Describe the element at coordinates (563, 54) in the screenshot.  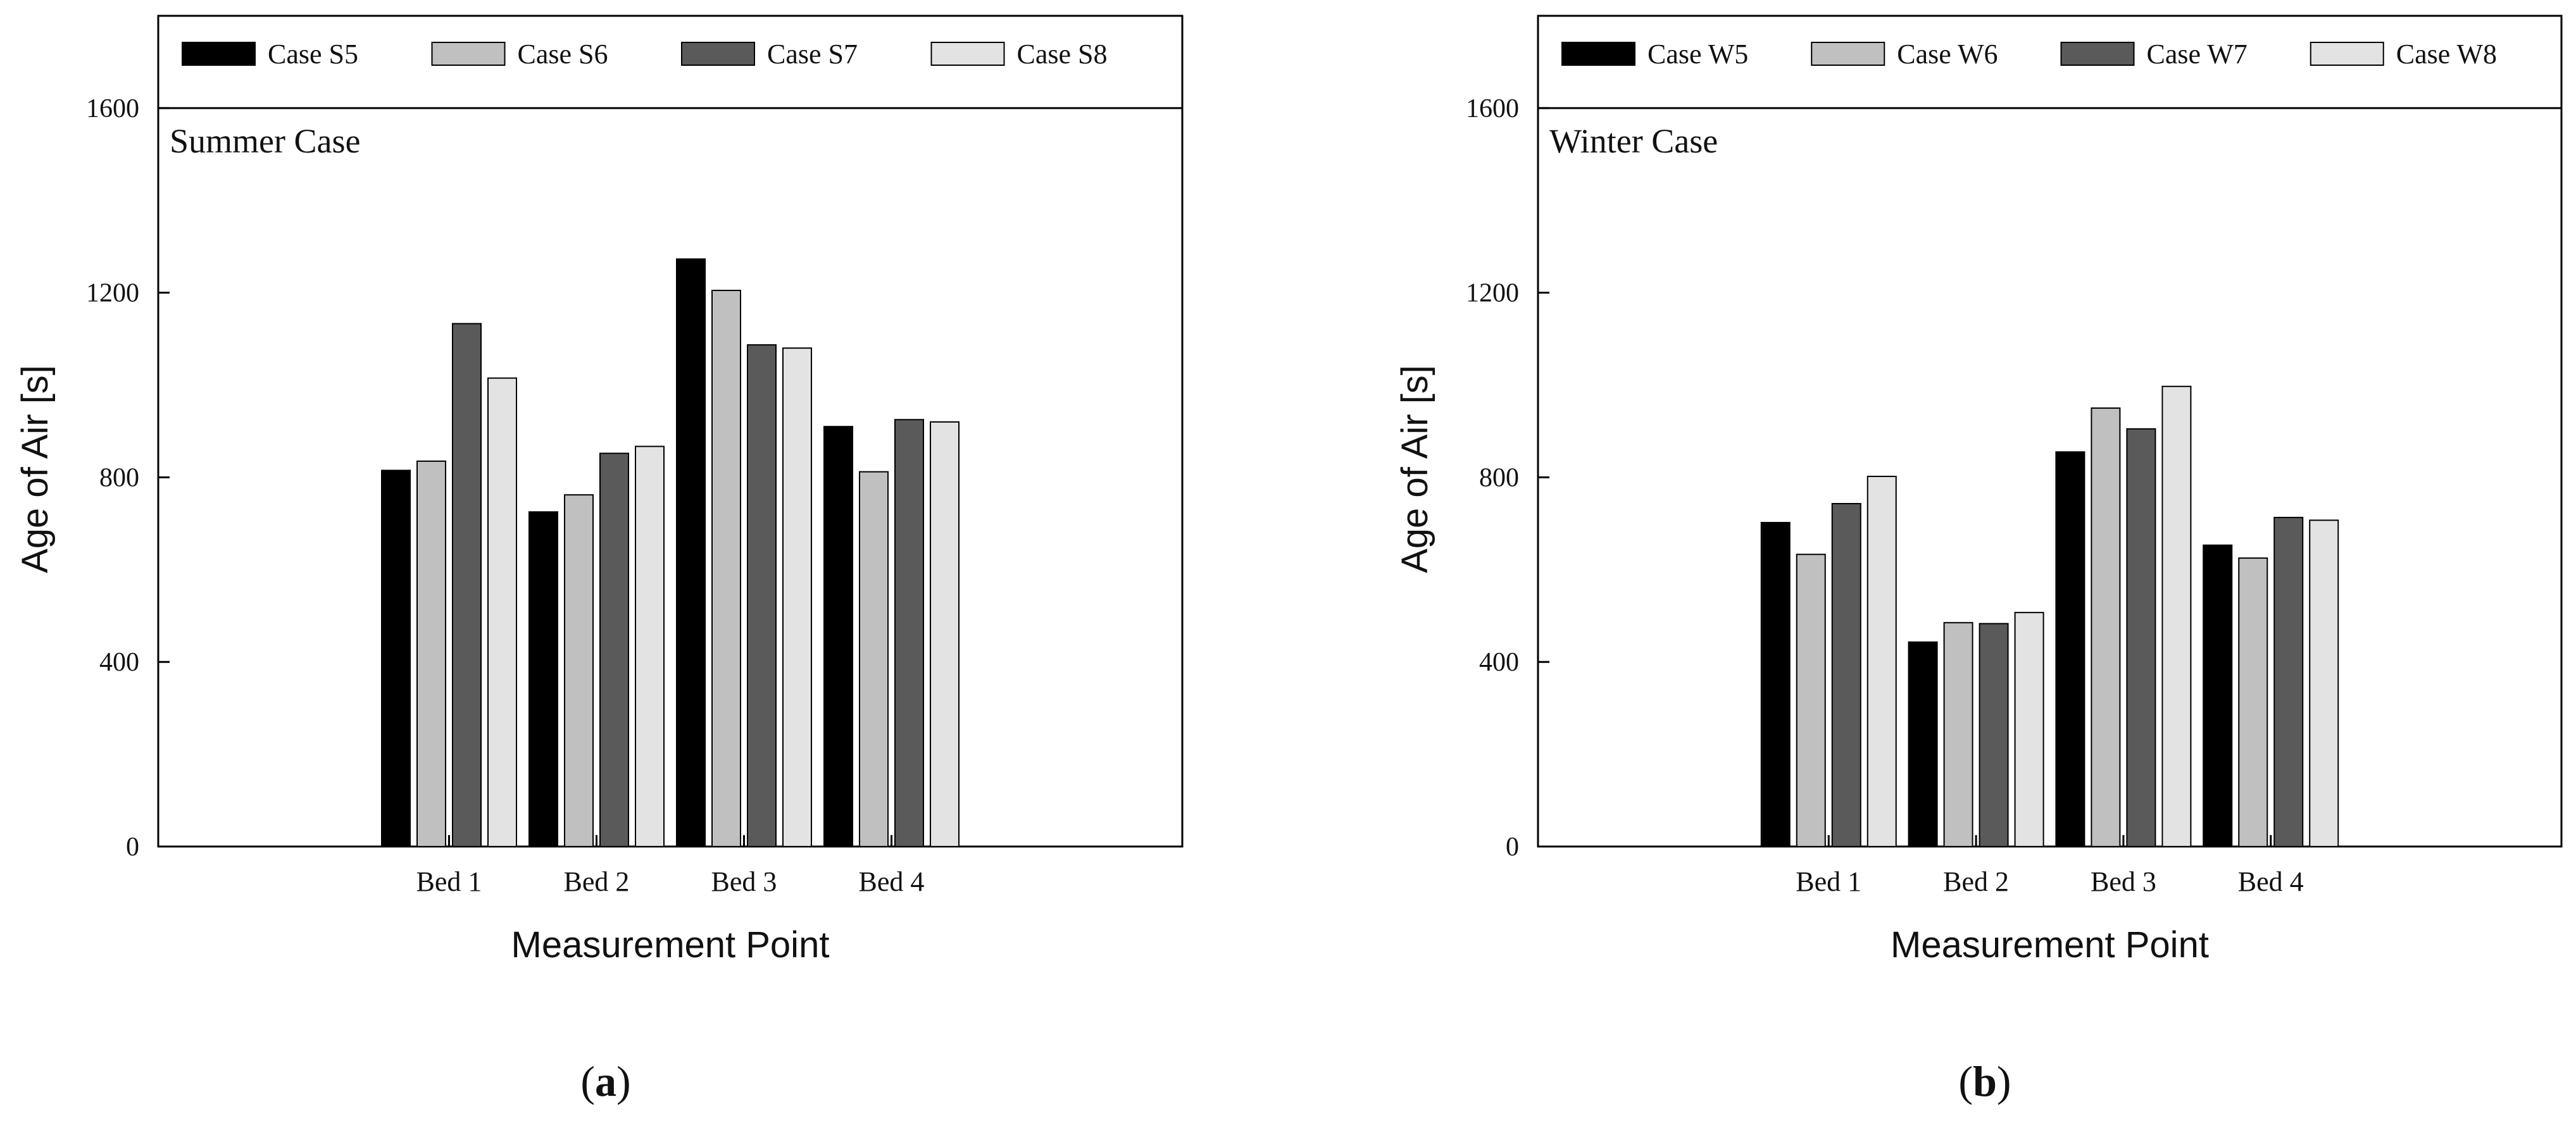
I see `legend-label-2: Case S6` at that location.